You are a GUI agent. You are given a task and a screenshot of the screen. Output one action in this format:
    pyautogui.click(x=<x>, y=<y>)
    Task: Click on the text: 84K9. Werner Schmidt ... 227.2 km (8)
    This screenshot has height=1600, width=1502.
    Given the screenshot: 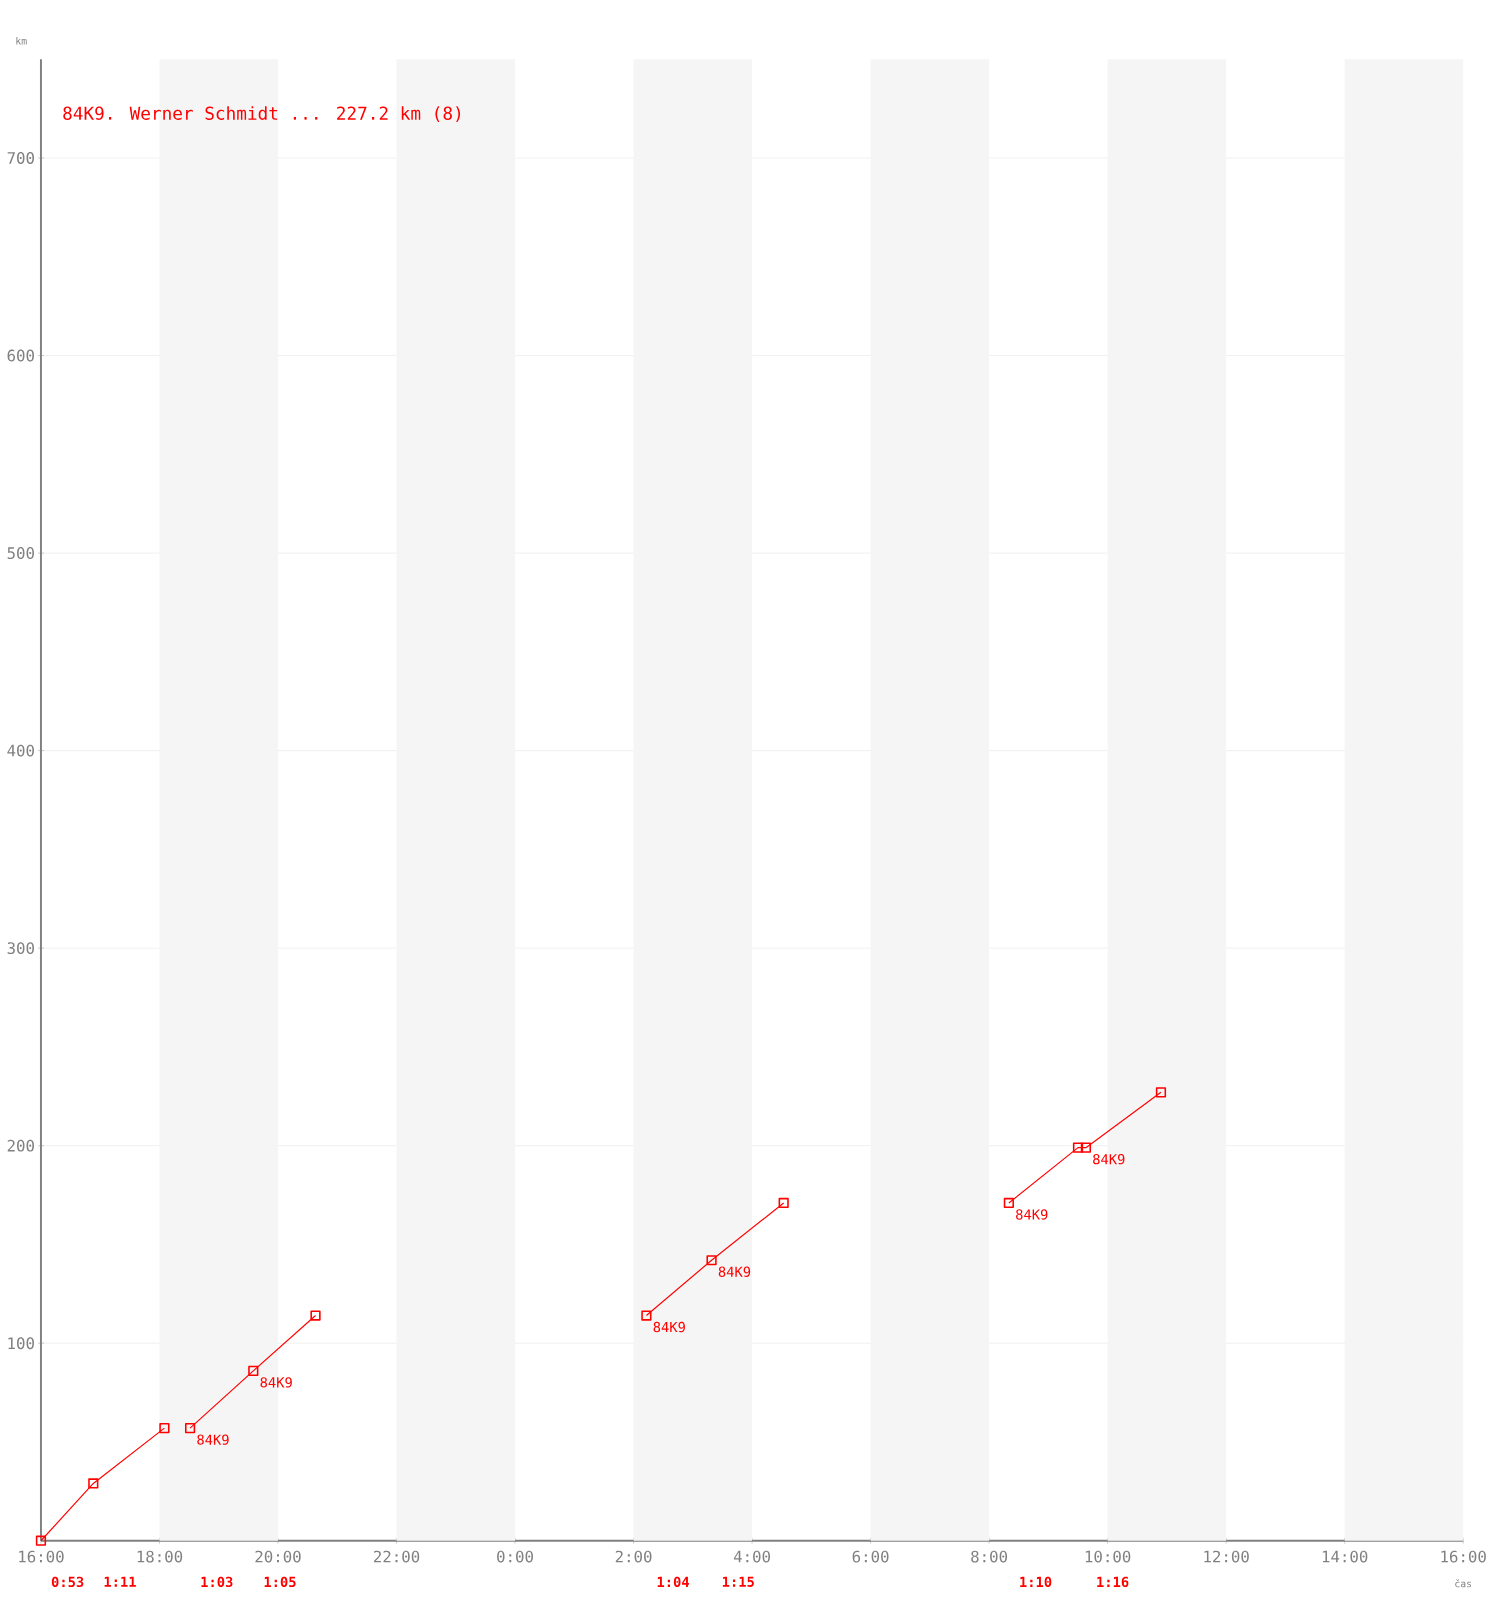 What is the action you would take?
    pyautogui.click(x=261, y=114)
    